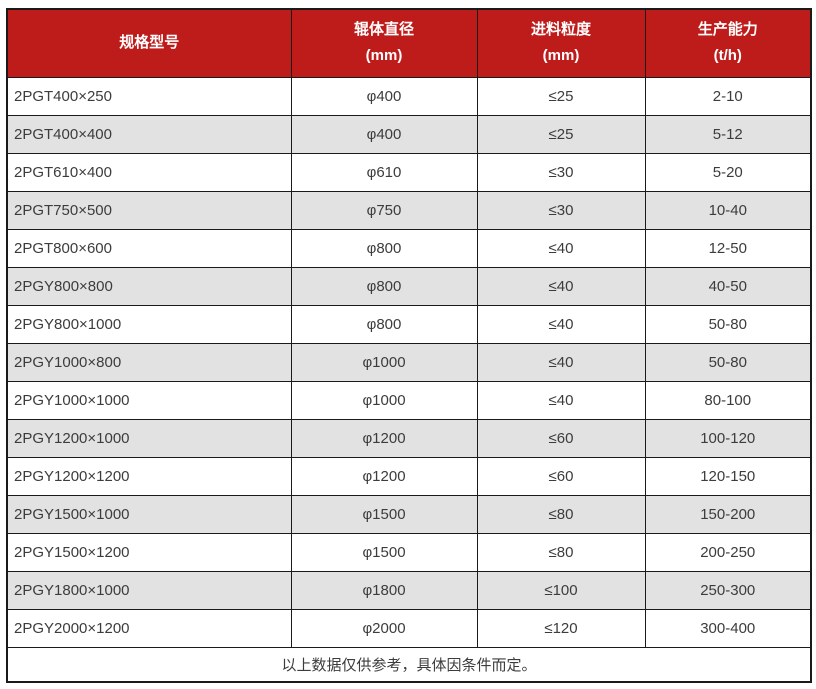  I want to click on table-header: 规格型号 辊体直径 (mm) 进料粒度 (mm) 生产能力 (t/h), so click(409, 43).